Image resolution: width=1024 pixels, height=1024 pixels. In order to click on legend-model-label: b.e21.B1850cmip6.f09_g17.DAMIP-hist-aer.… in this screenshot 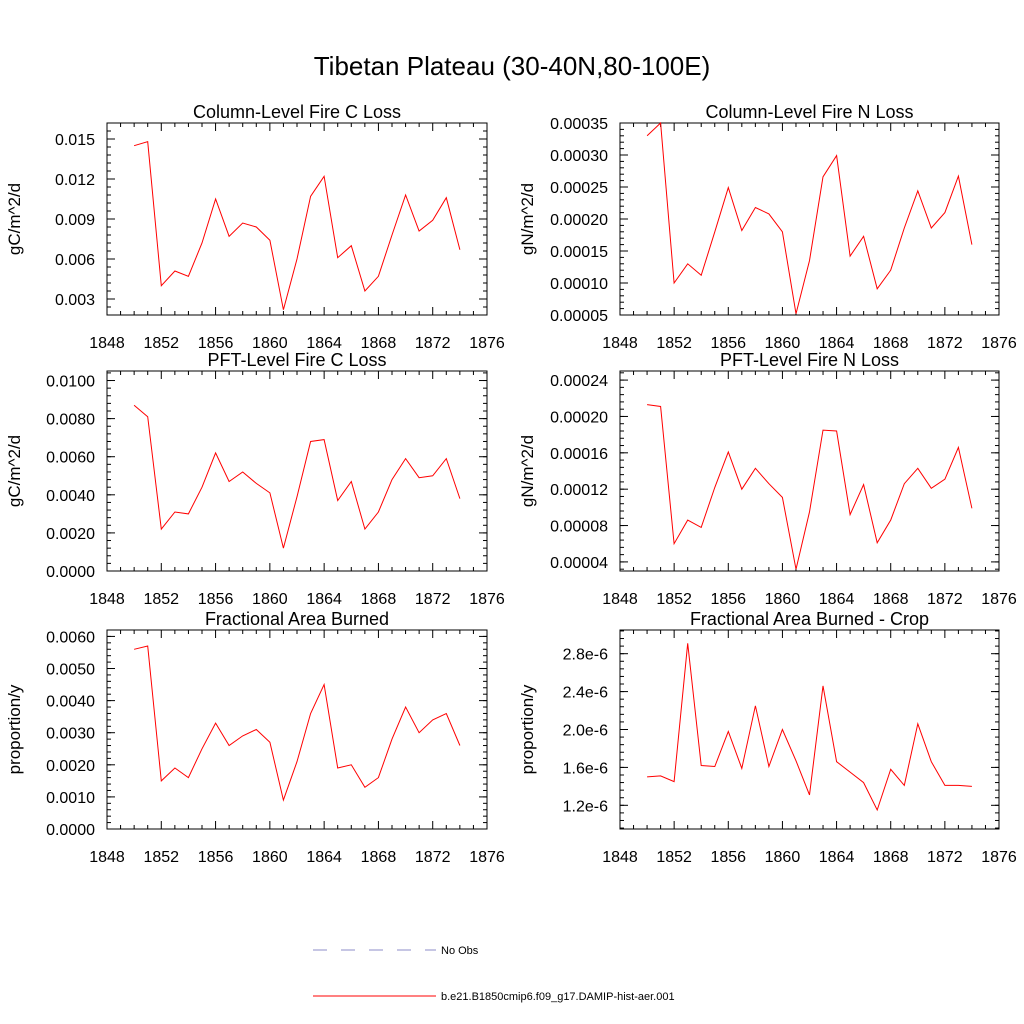, I will do `click(558, 997)`.